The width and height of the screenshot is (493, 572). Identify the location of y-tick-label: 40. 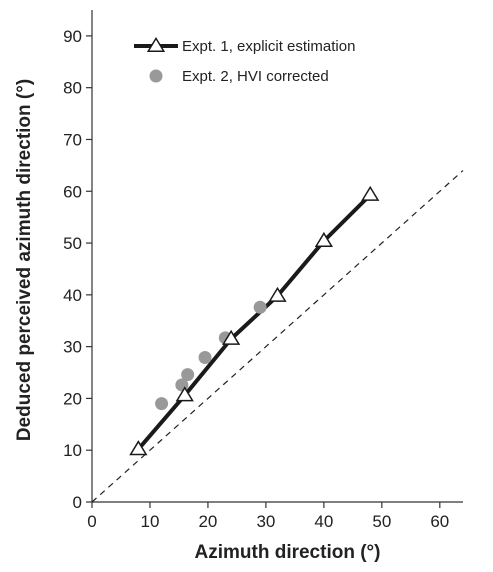
(72, 295).